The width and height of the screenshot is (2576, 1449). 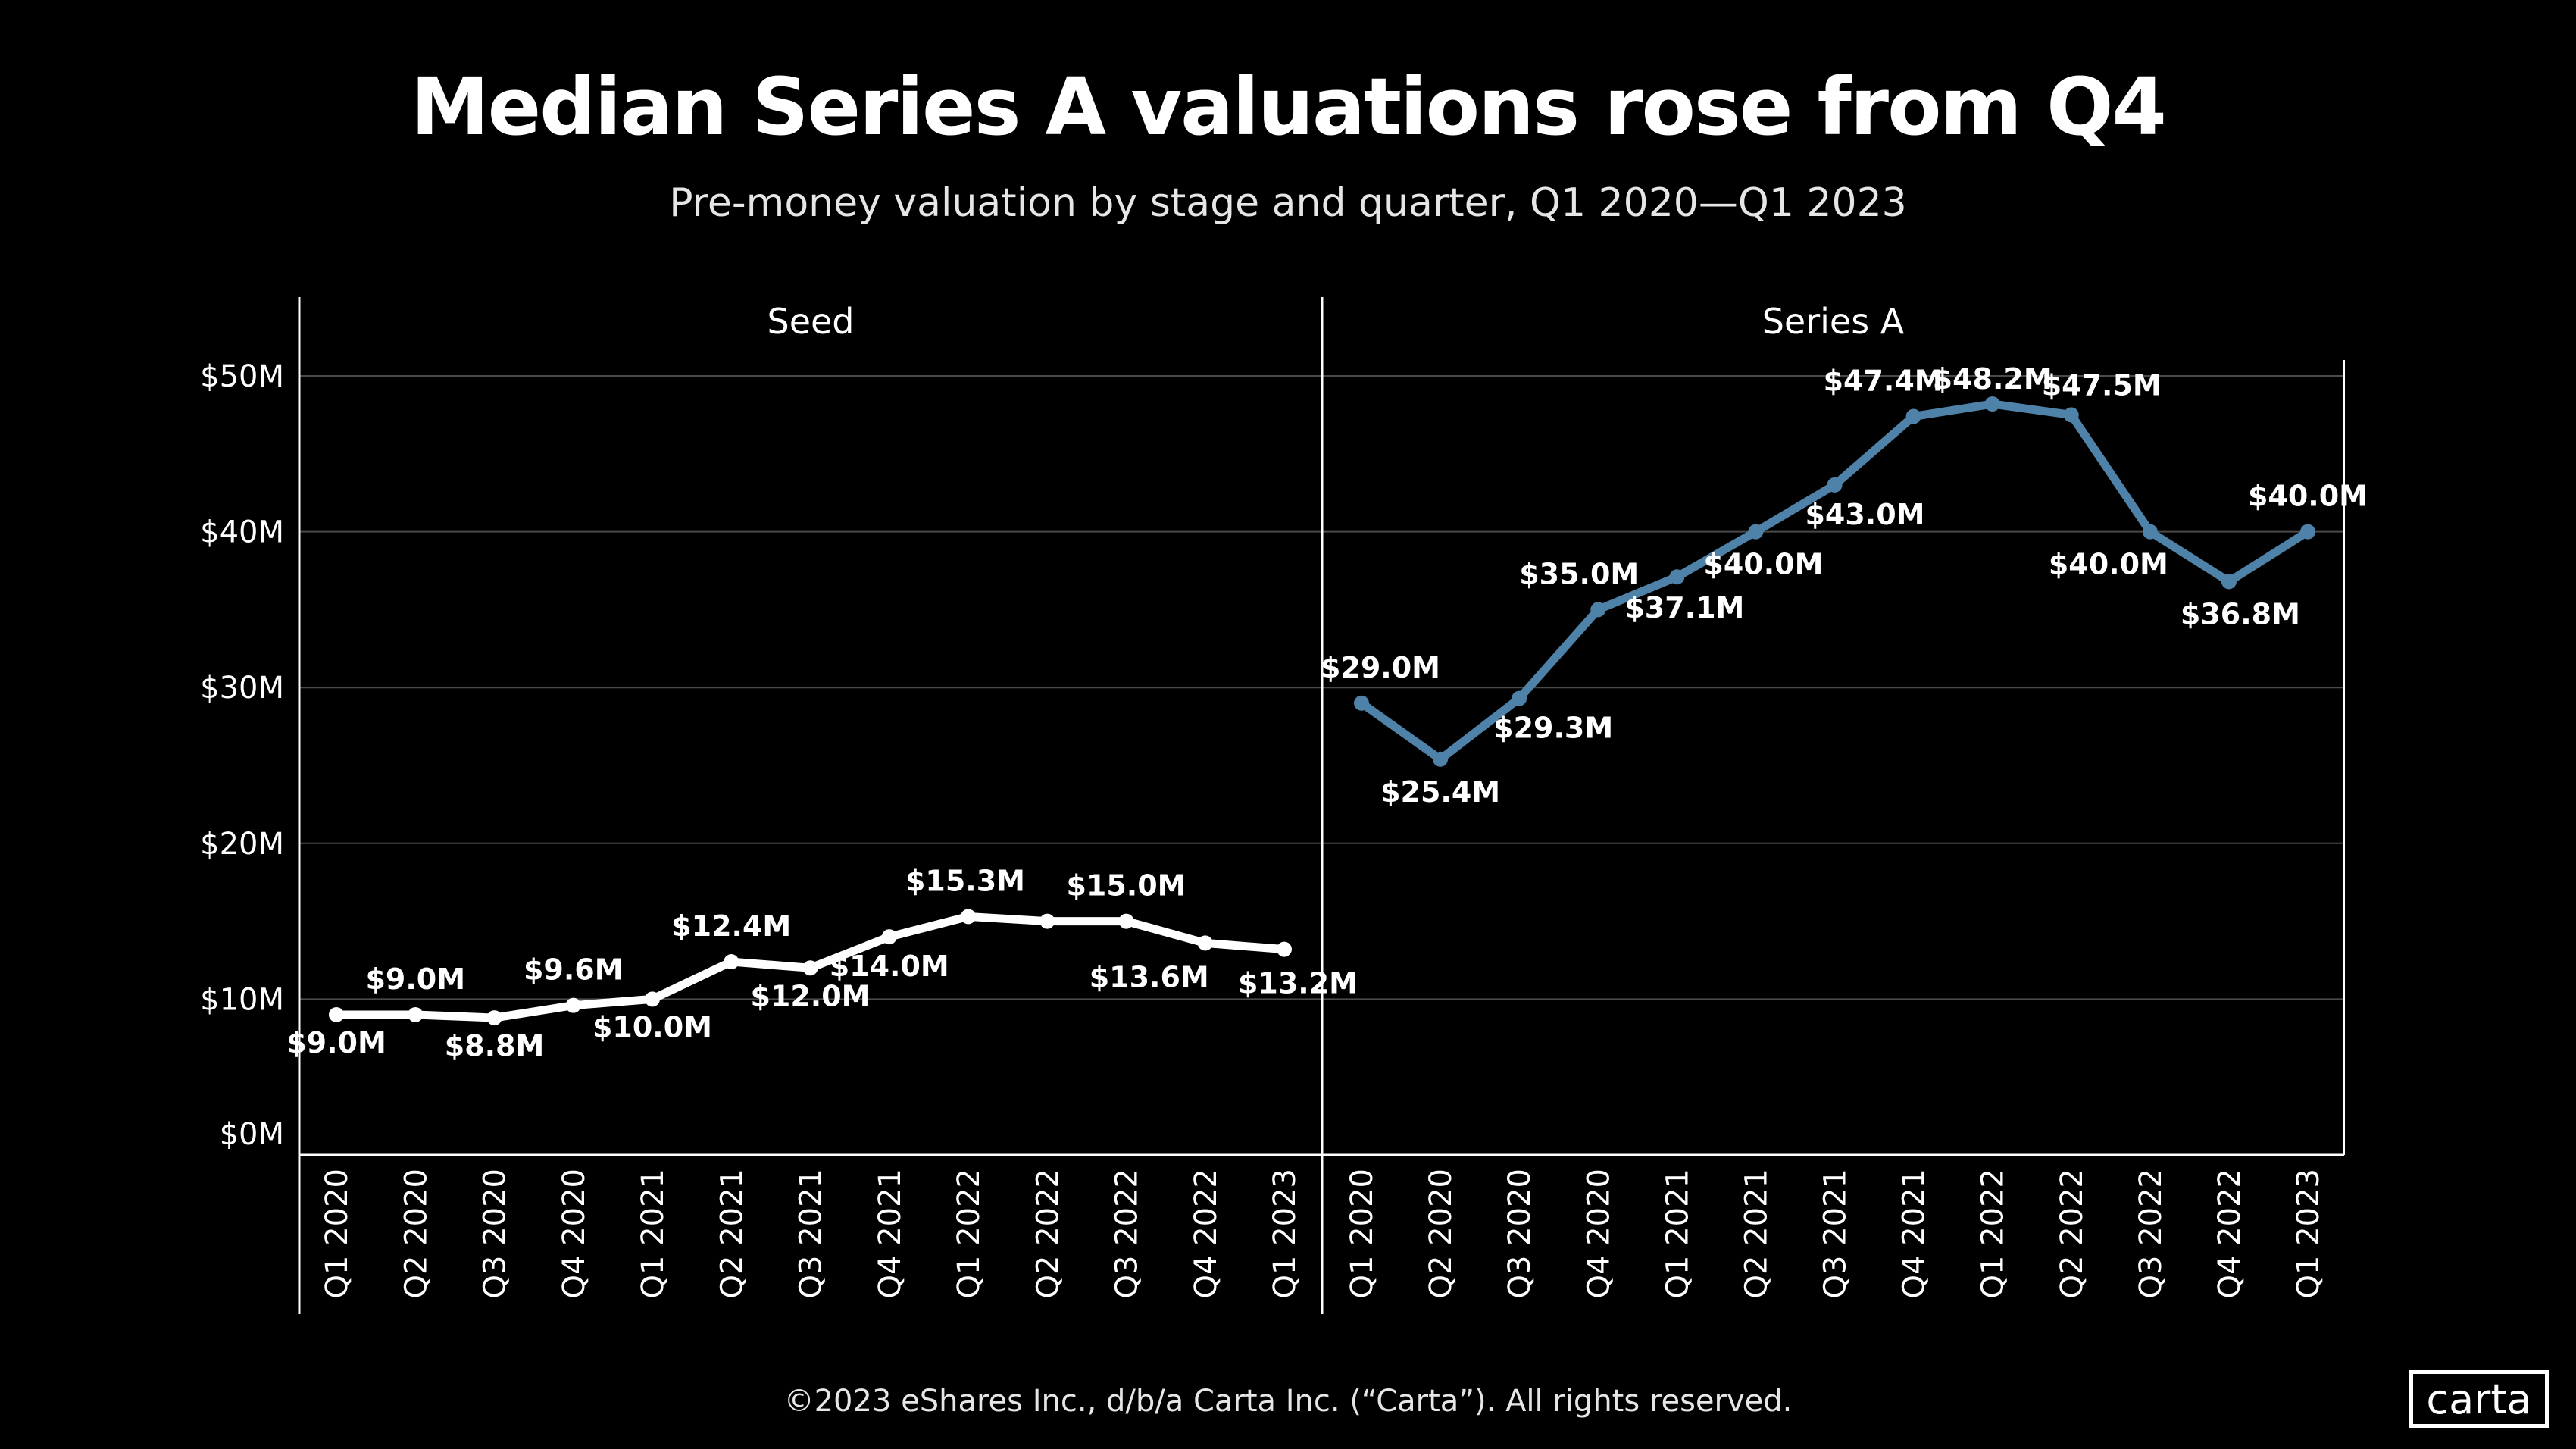 I want to click on y-tick-label: $20M, so click(x=242, y=844).